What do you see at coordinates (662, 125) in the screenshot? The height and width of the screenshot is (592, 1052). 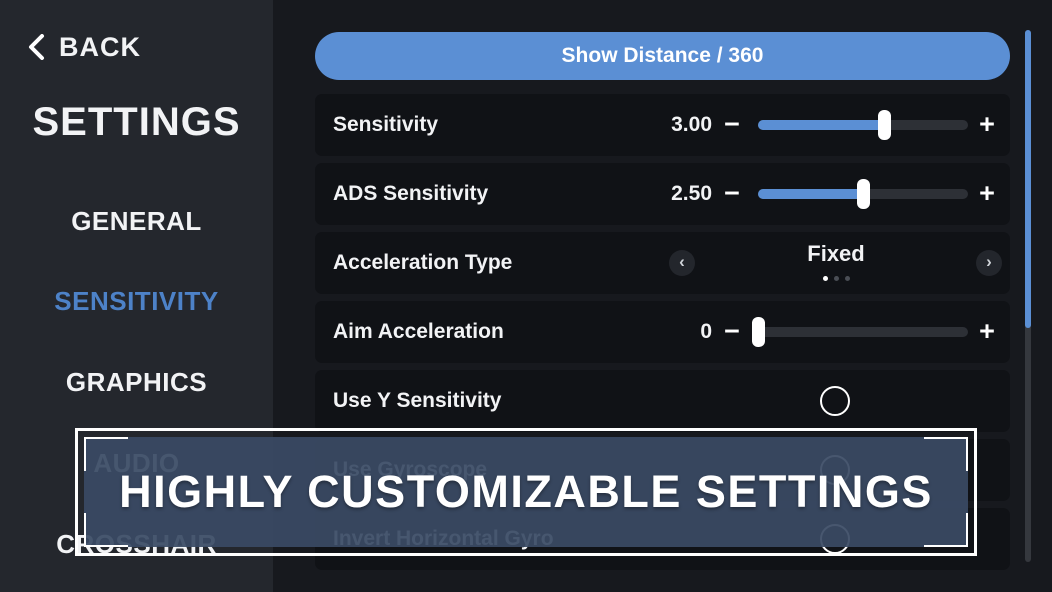 I see `setting-row-sensitivity: Sensitivity 3.00− +` at bounding box center [662, 125].